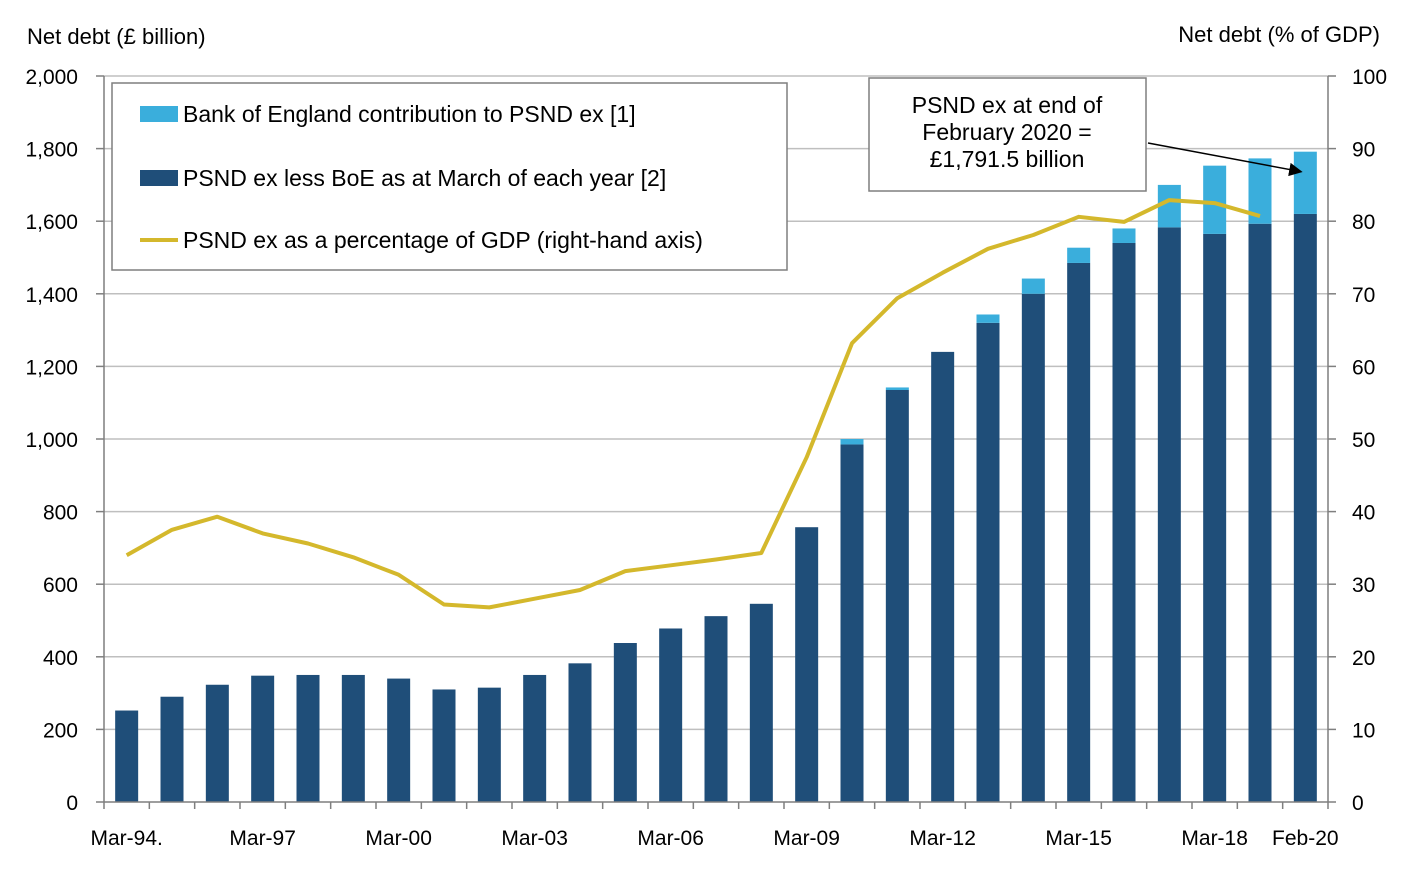 The image size is (1407, 890). Describe the element at coordinates (60, 585) in the screenshot. I see `y-left-tick-label: 600` at that location.